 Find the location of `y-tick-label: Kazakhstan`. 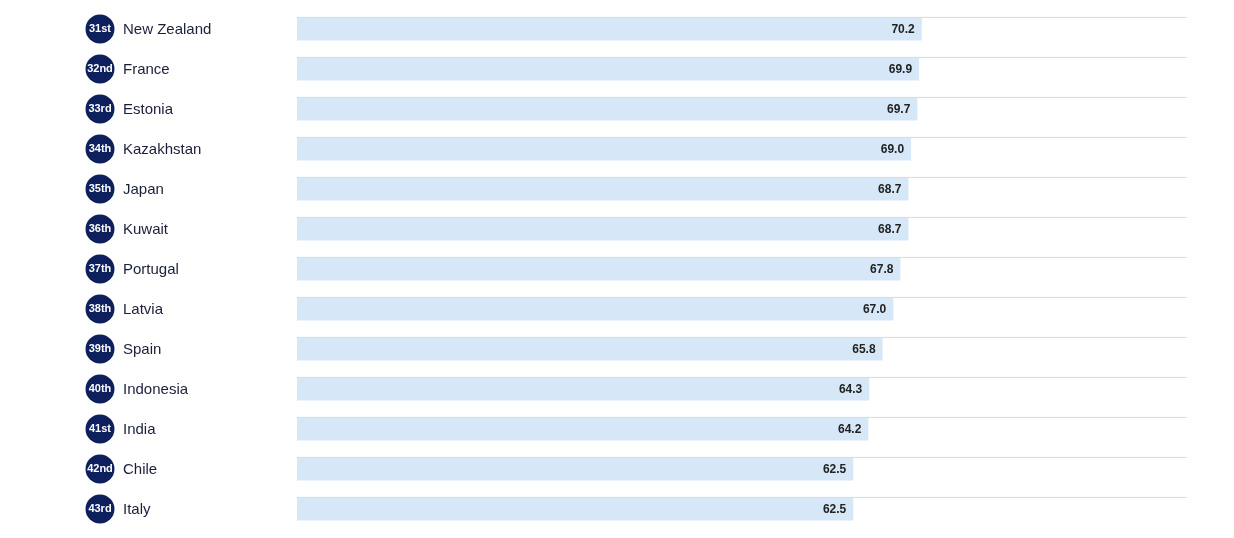

y-tick-label: Kazakhstan is located at coordinates (162, 148).